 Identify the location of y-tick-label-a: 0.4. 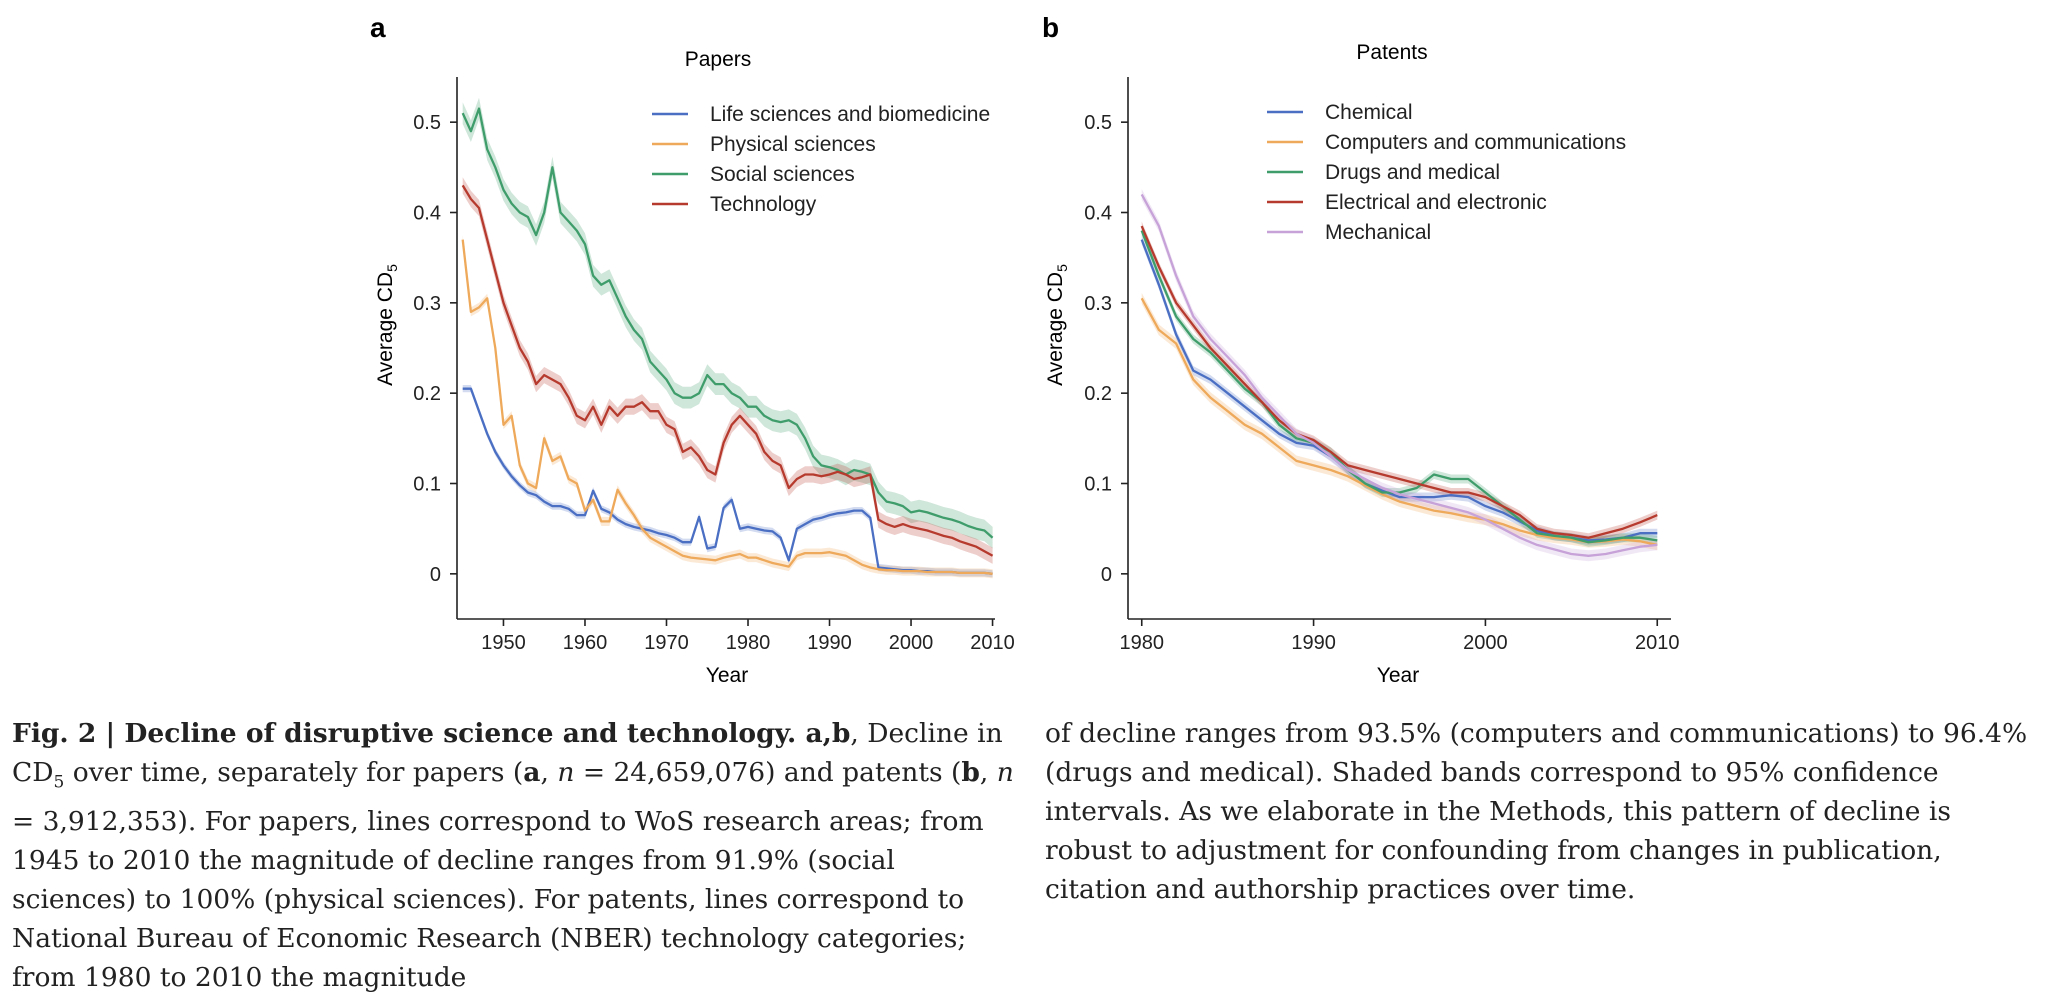
(427, 214).